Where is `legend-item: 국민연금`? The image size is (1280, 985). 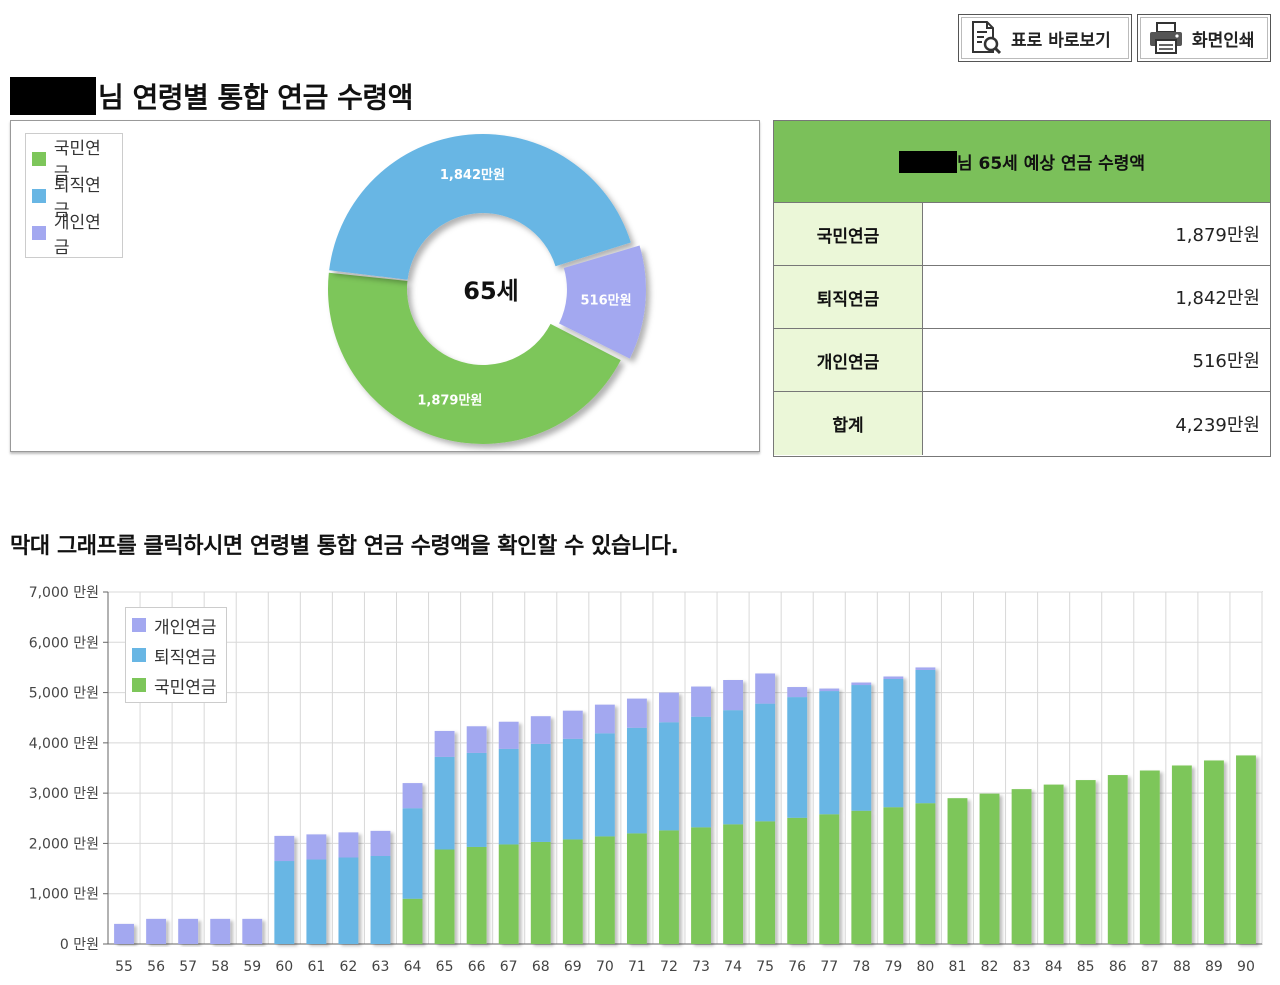 legend-item: 국민연금 is located at coordinates (176, 685).